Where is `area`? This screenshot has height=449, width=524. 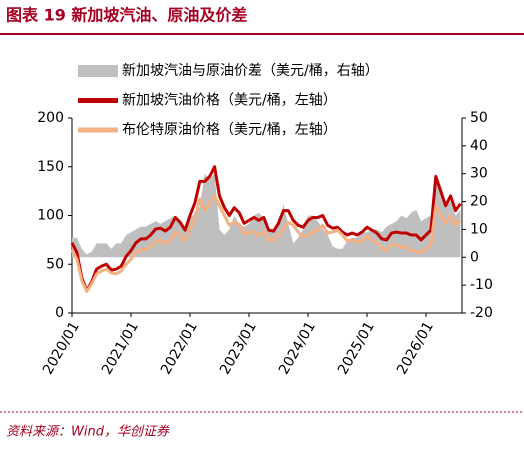 area is located at coordinates (266, 215).